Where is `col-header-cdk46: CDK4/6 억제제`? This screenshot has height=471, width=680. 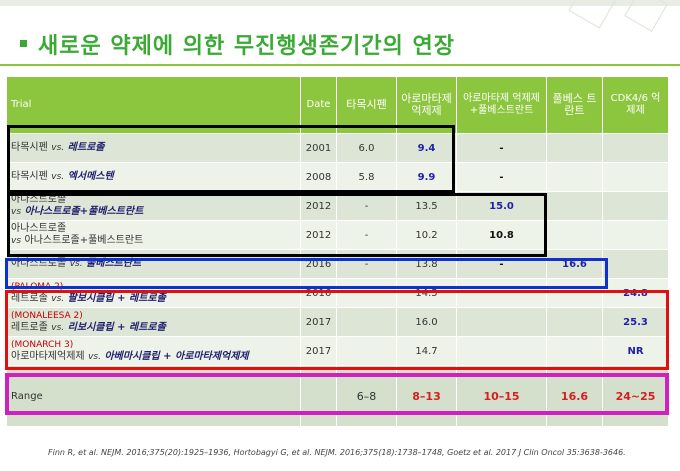
col-header-cdk46: CDK4/6 억제제 is located at coordinates (635, 105).